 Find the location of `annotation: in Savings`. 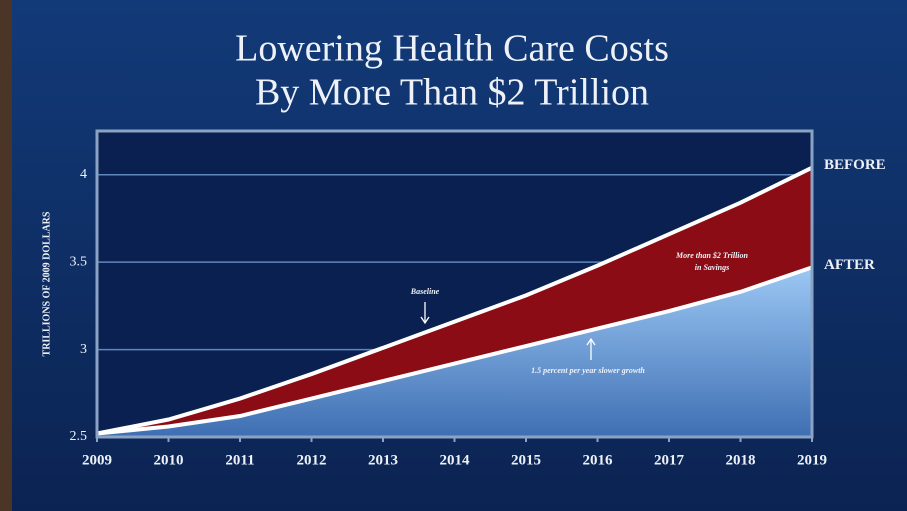

annotation: in Savings is located at coordinates (712, 267).